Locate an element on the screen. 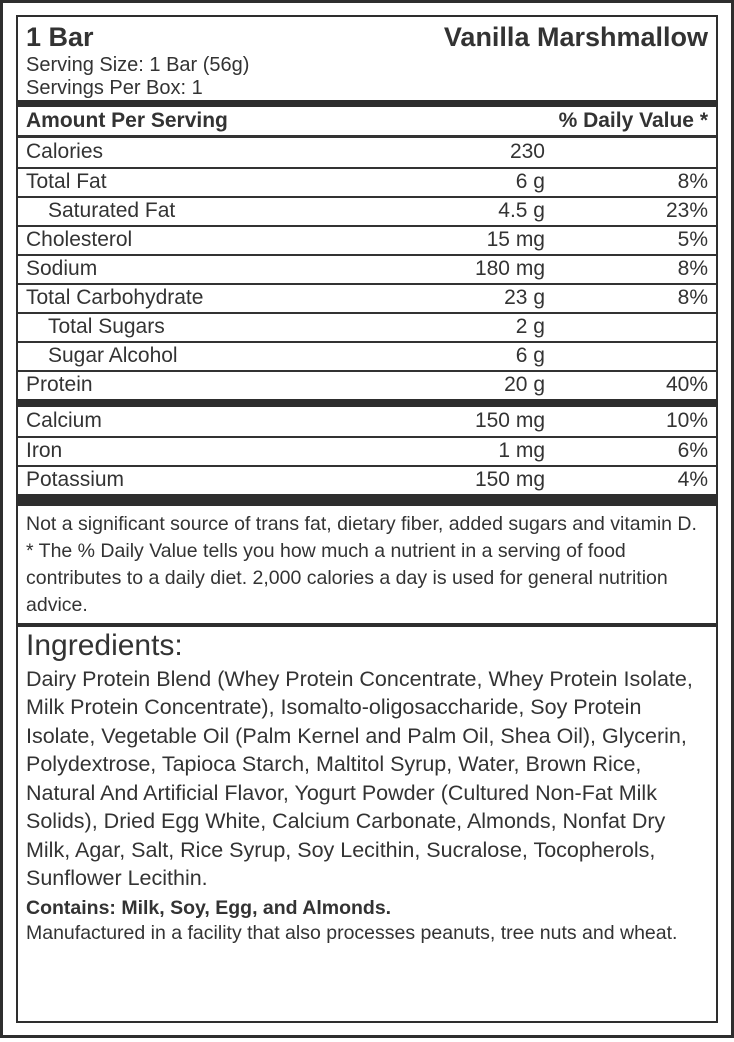 This screenshot has width=734, height=1042. nutrient-row: Protein 20 g 40% is located at coordinates (367, 384).